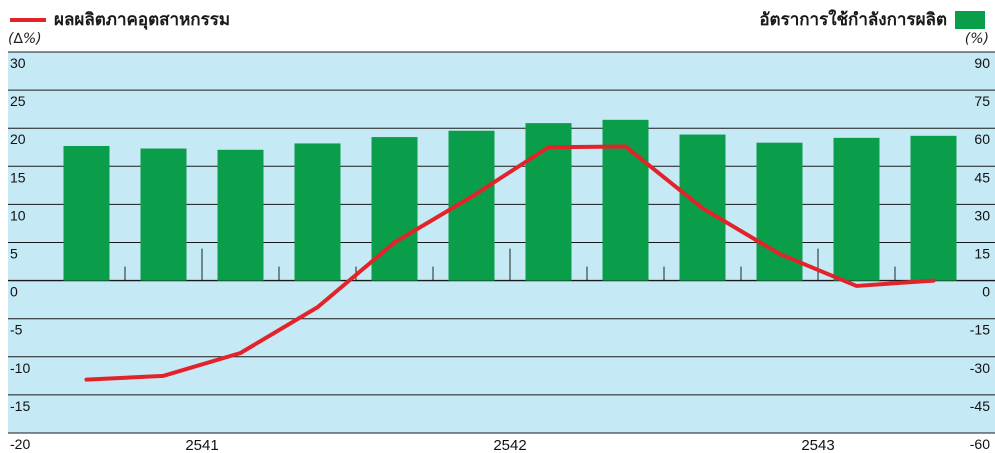 The image size is (995, 453). Describe the element at coordinates (16, 330) in the screenshot. I see `left-tick-label: -5` at that location.